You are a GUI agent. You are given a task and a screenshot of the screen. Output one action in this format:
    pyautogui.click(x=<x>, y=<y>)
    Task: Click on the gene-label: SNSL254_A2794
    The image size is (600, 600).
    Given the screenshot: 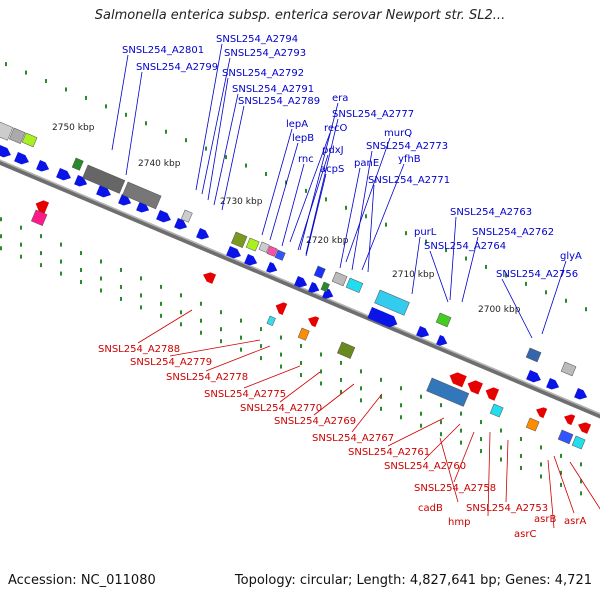 What is the action you would take?
    pyautogui.click(x=257, y=39)
    